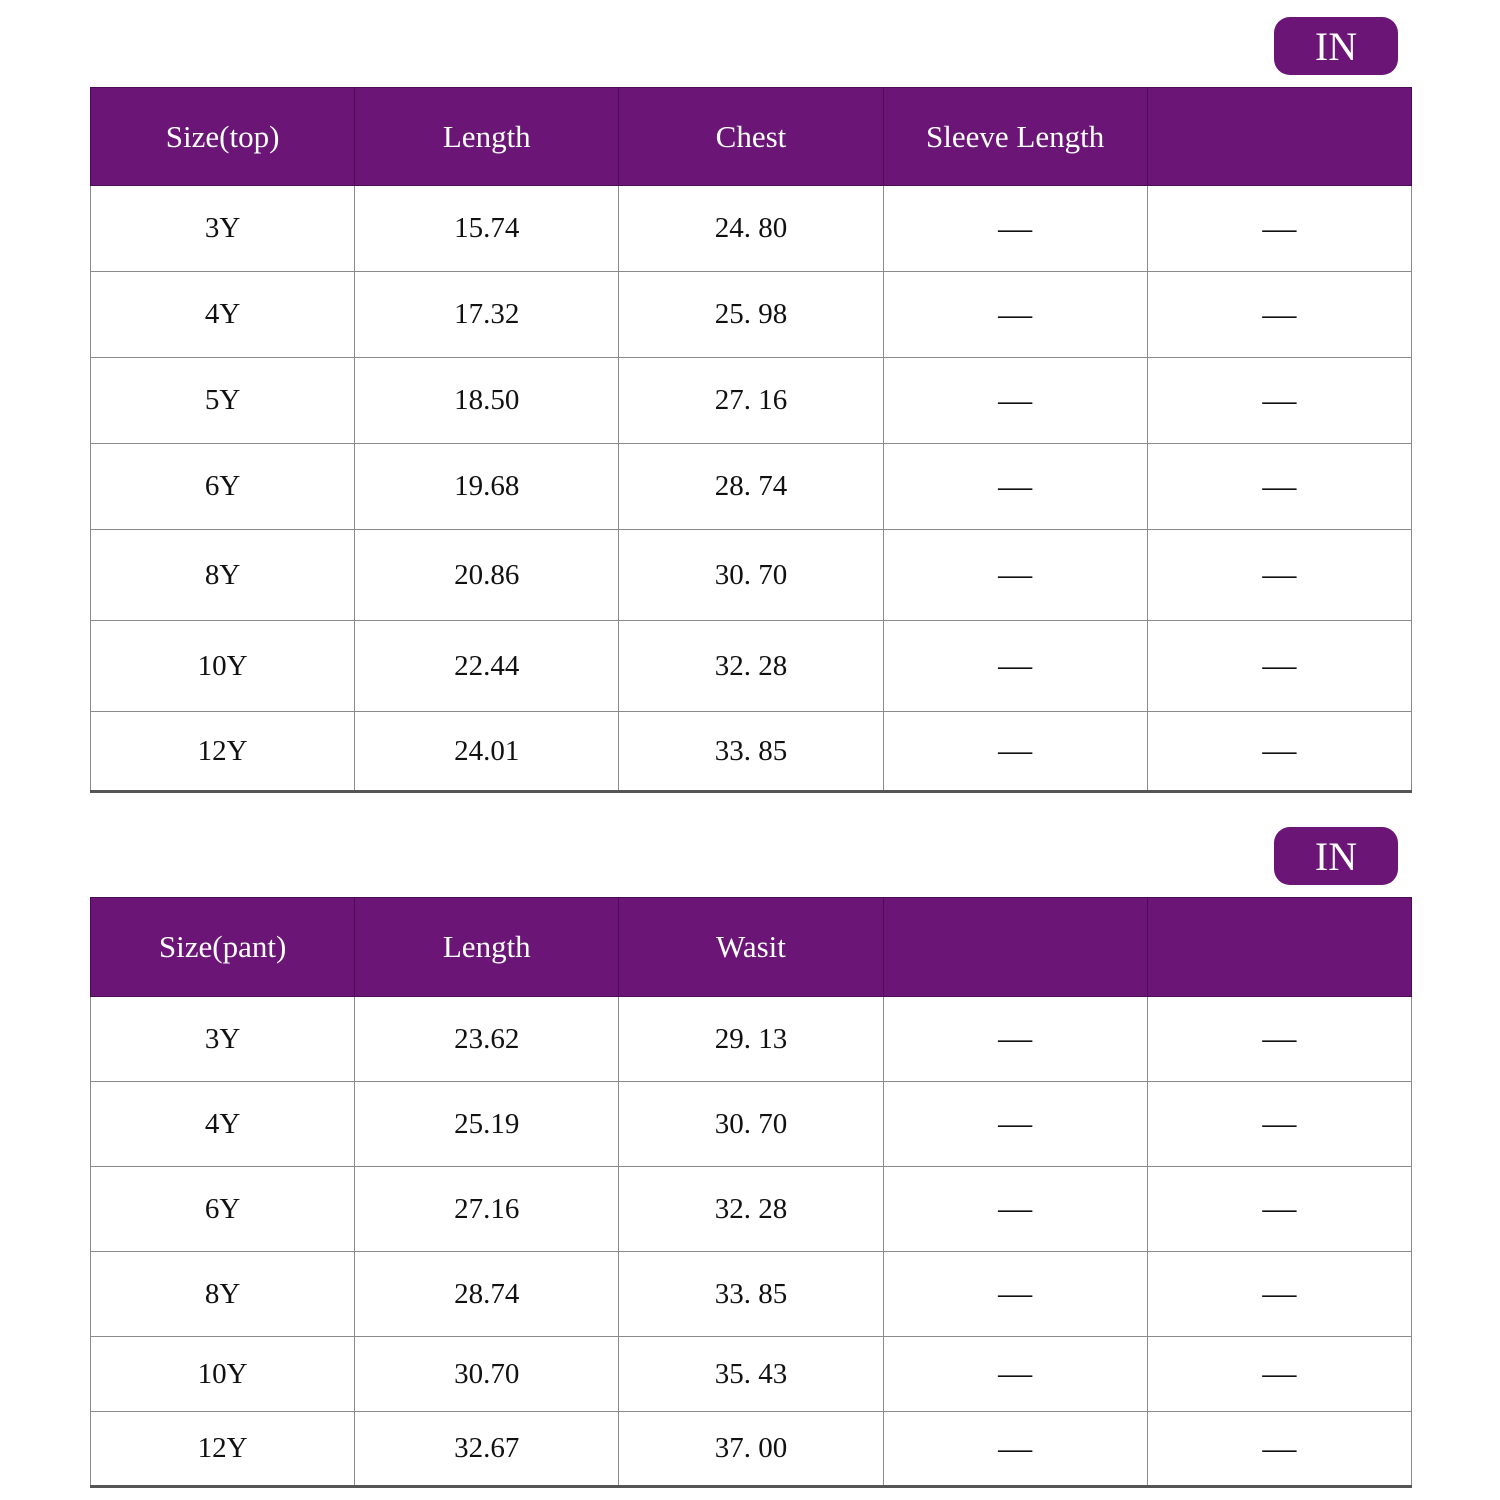 This screenshot has height=1500, width=1500. What do you see at coordinates (222, 136) in the screenshot?
I see `column-header: Size(top)` at bounding box center [222, 136].